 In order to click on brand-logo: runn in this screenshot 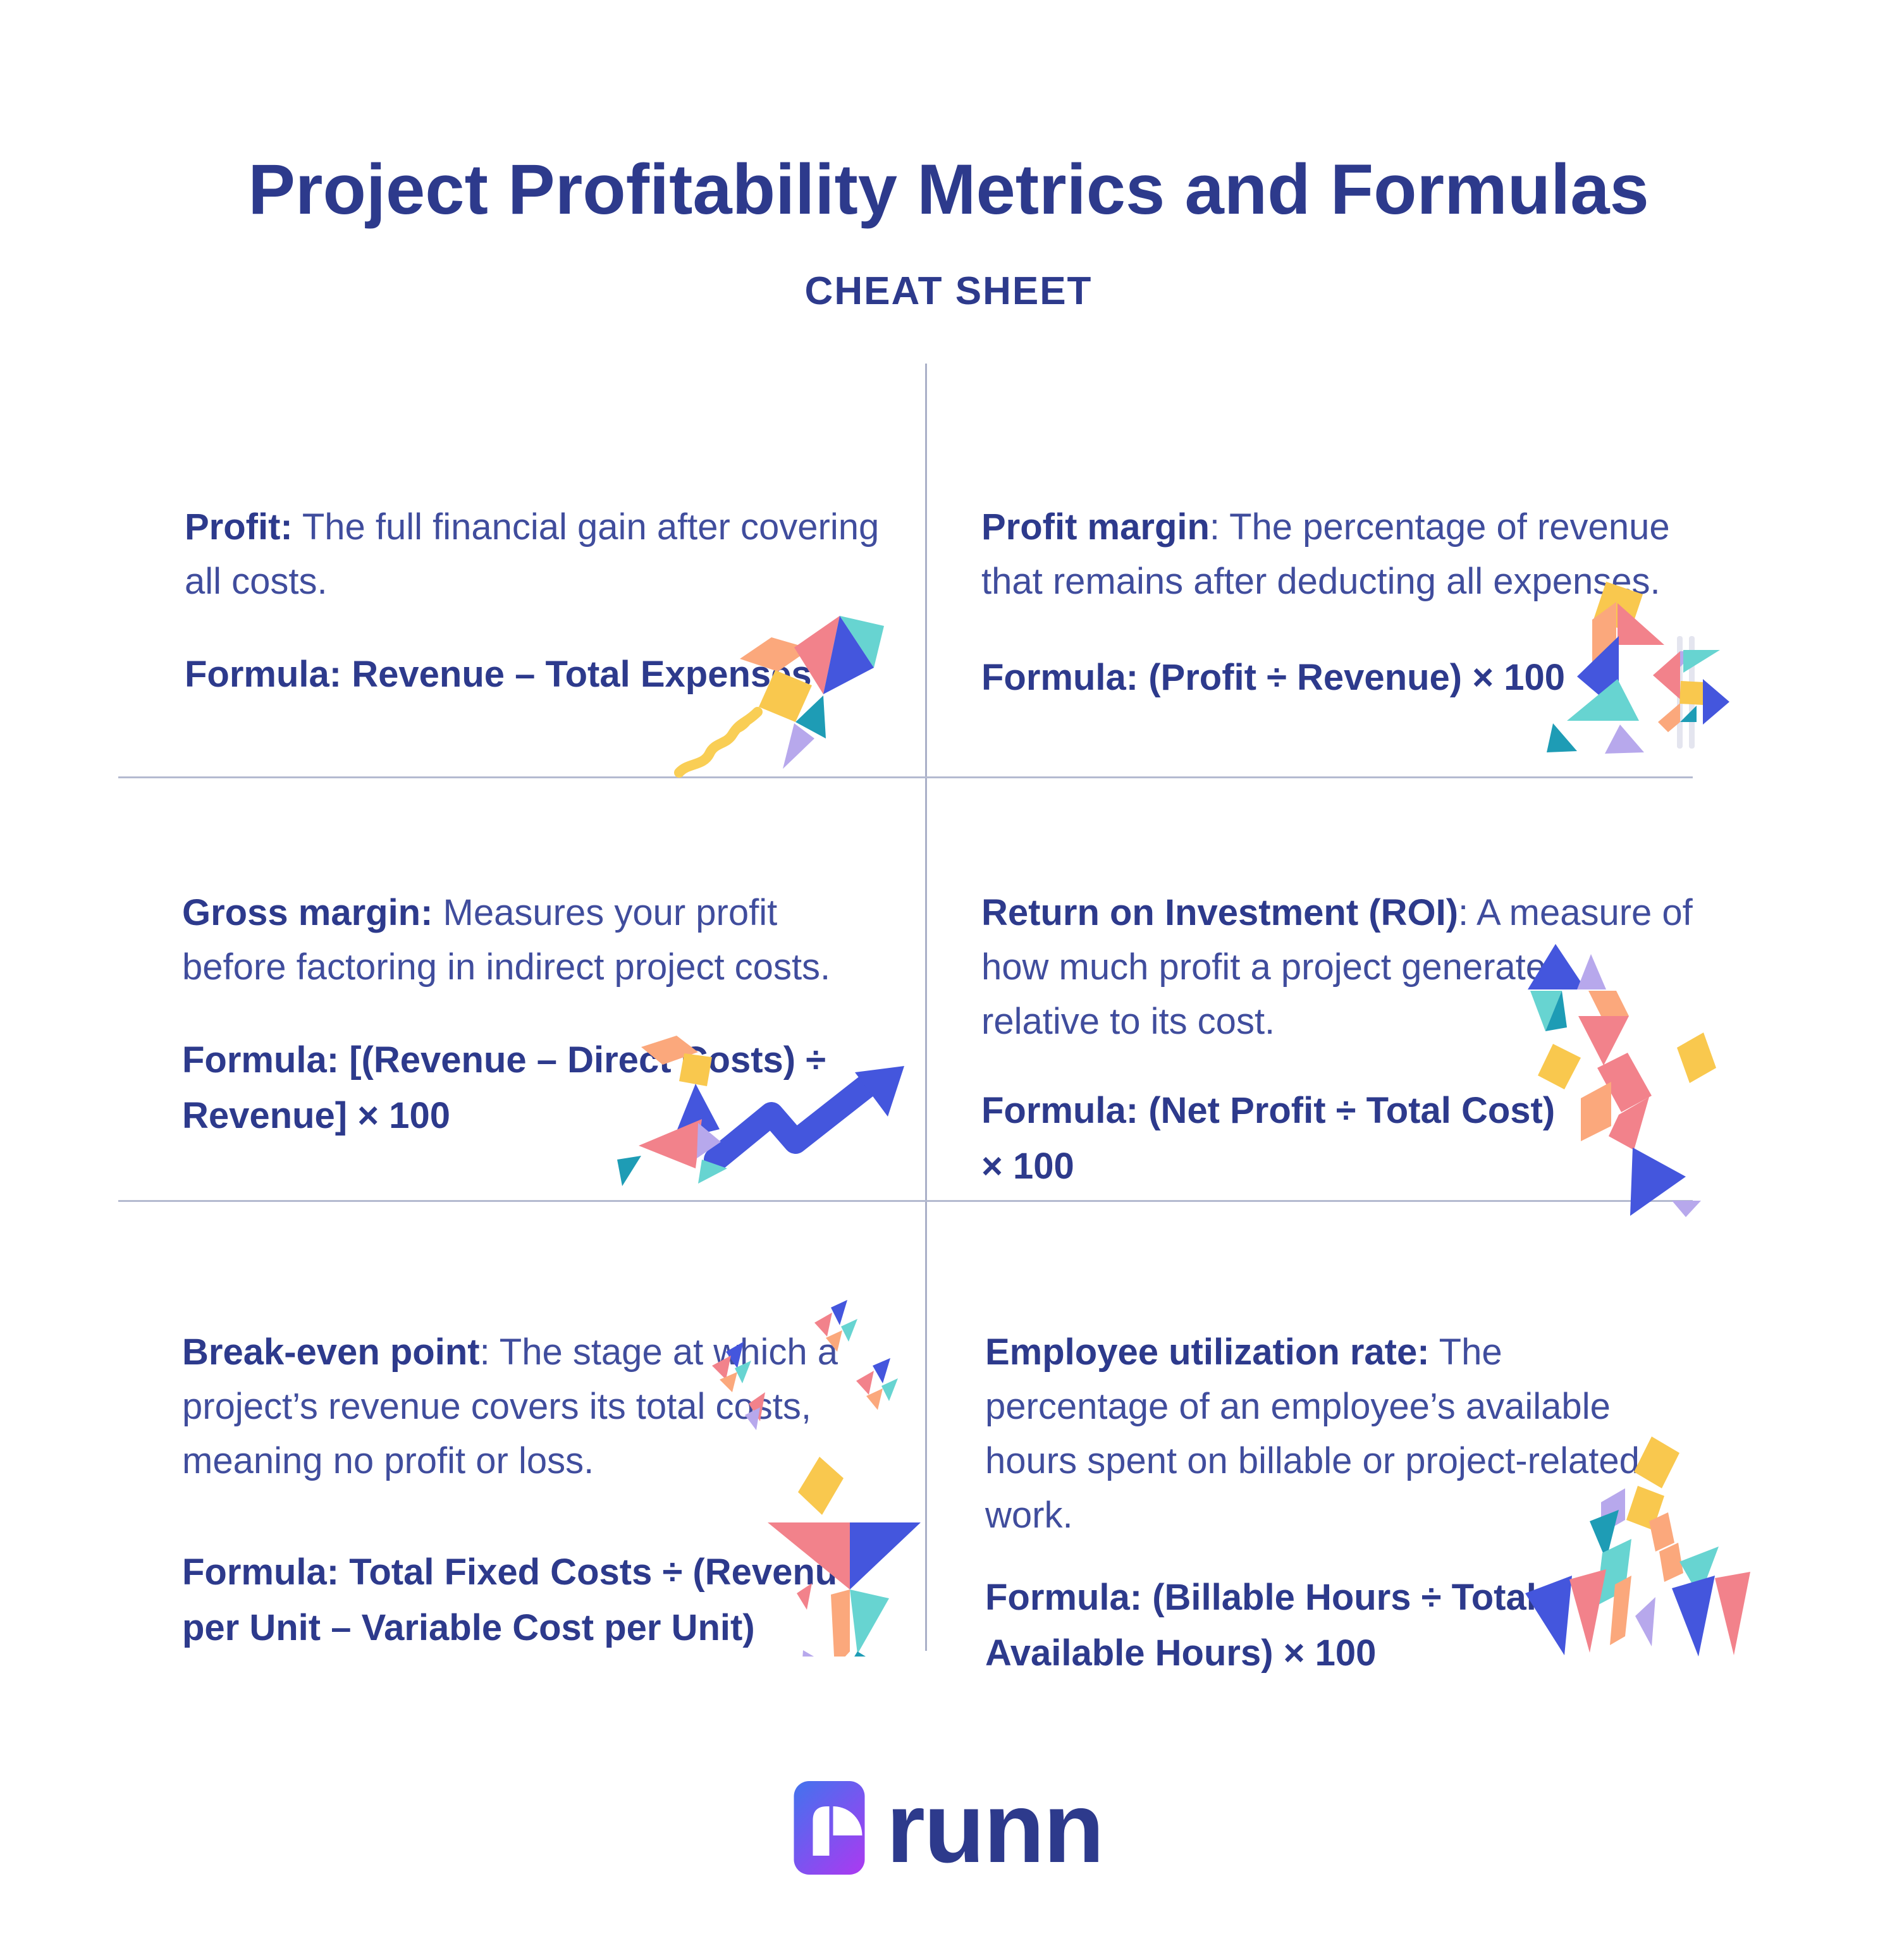, I will do `click(949, 1827)`.